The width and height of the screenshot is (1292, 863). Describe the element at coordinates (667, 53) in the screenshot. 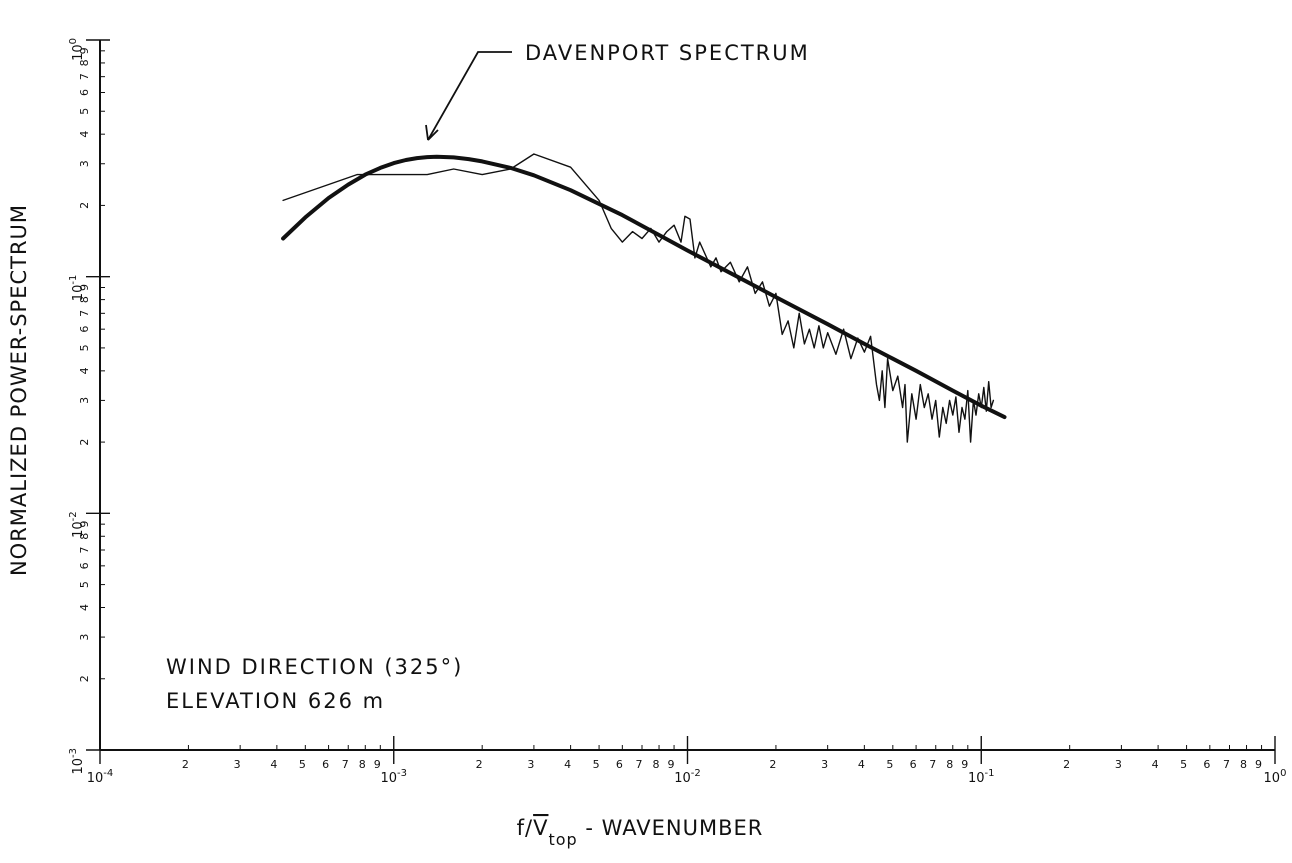

I see `davenport-label: DAVENPORT SPECTRUM` at that location.